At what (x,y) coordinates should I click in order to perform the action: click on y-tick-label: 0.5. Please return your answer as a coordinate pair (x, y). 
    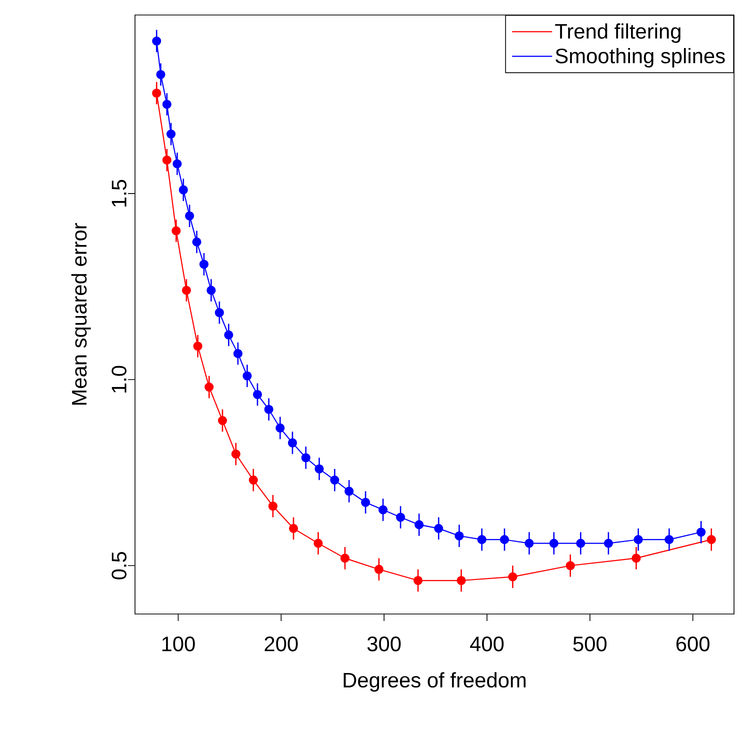
    Looking at the image, I should click on (119, 566).